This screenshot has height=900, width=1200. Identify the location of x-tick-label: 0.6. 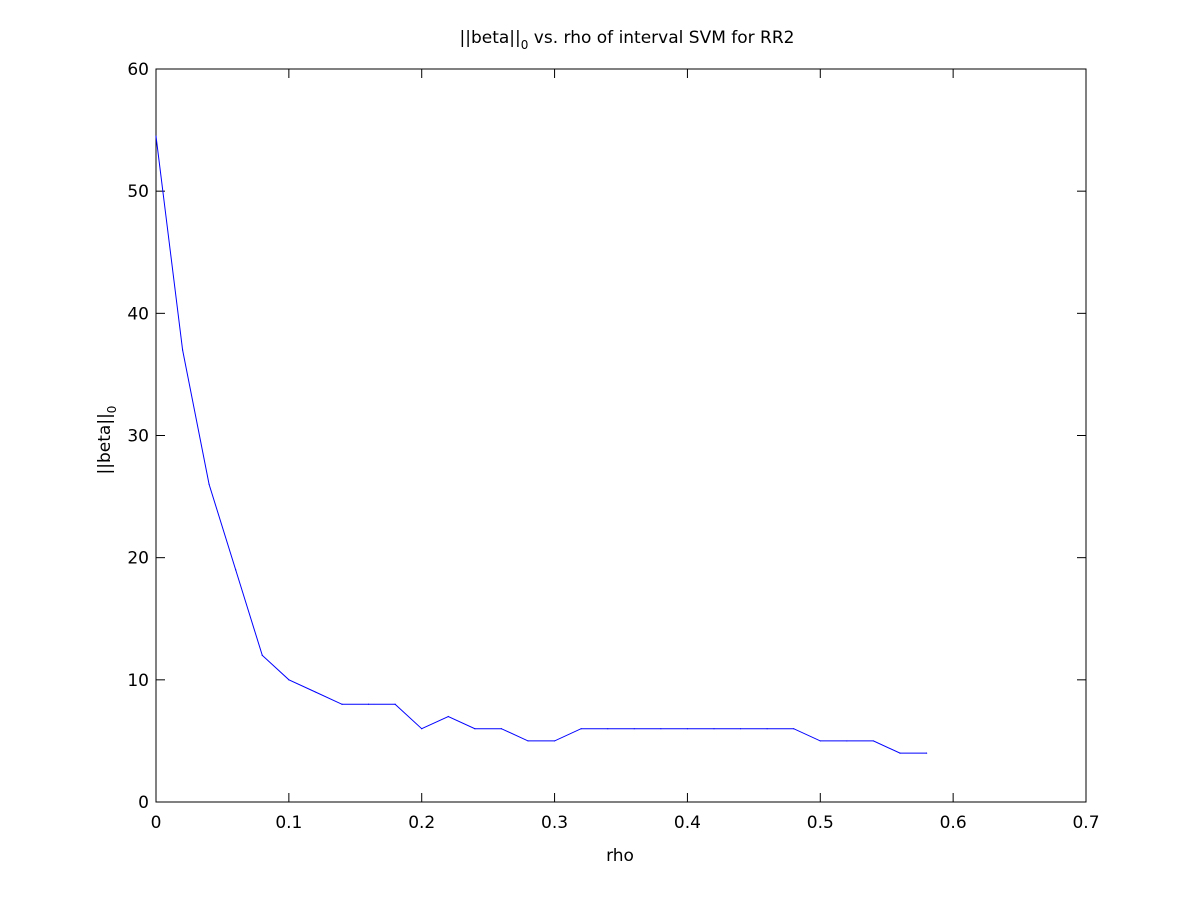
(953, 823).